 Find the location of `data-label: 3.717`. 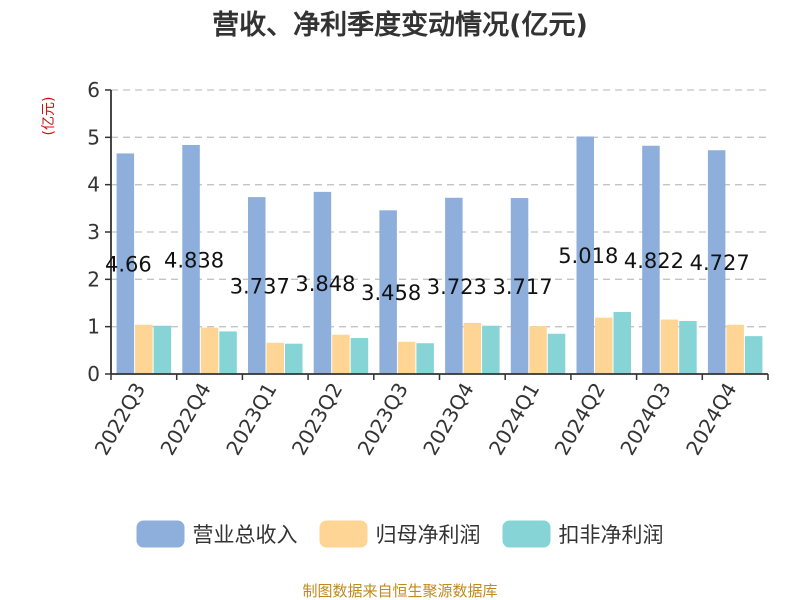

data-label: 3.717 is located at coordinates (522, 287).